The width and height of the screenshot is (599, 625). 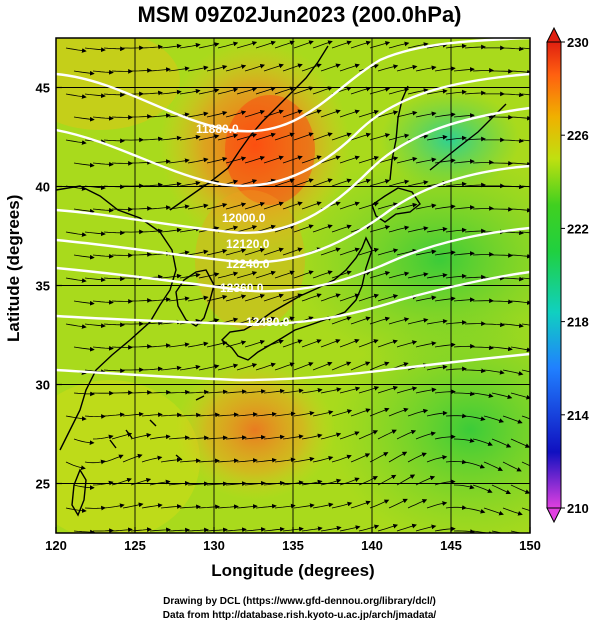 What do you see at coordinates (43, 88) in the screenshot?
I see `y-tick-label: 45` at bounding box center [43, 88].